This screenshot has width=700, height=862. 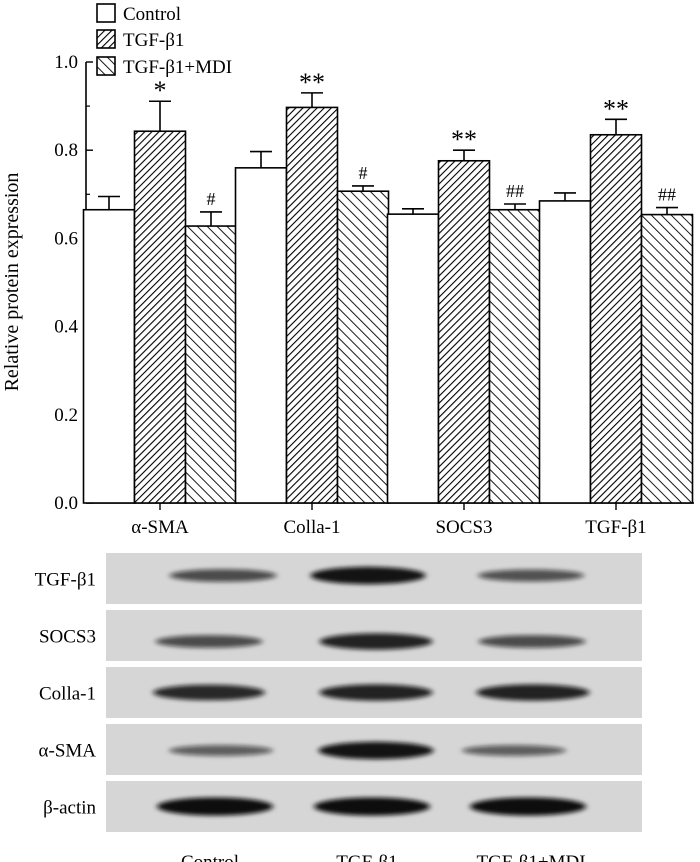 What do you see at coordinates (153, 40) in the screenshot?
I see `legend-label-tgf: TGF-β1` at bounding box center [153, 40].